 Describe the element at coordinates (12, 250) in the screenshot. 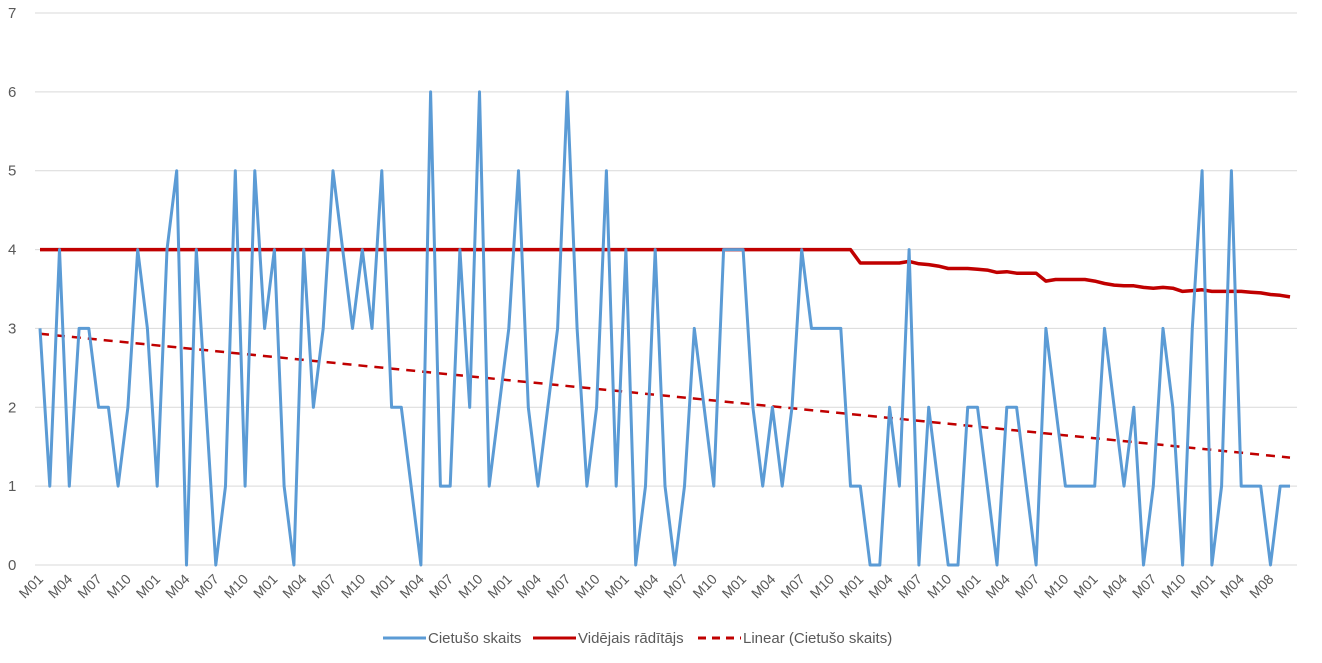

I see `y-tick-label: 4` at that location.